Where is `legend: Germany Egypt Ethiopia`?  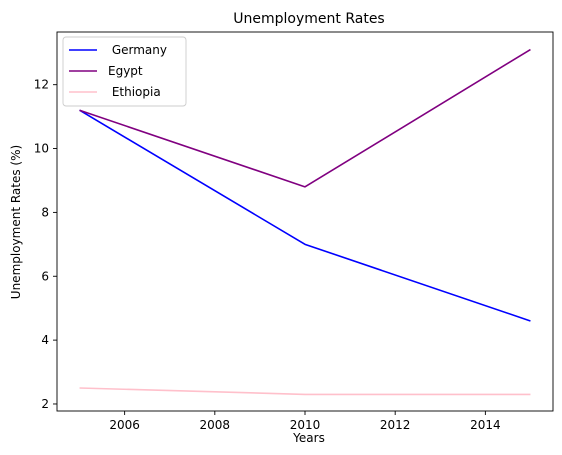 legend: Germany Egypt Ethiopia is located at coordinates (124, 71).